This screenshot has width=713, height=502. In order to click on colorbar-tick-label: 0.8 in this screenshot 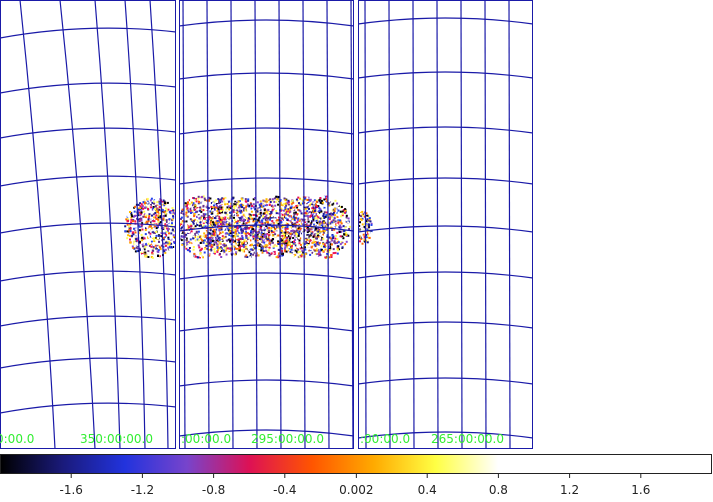, I will do `click(498, 490)`.